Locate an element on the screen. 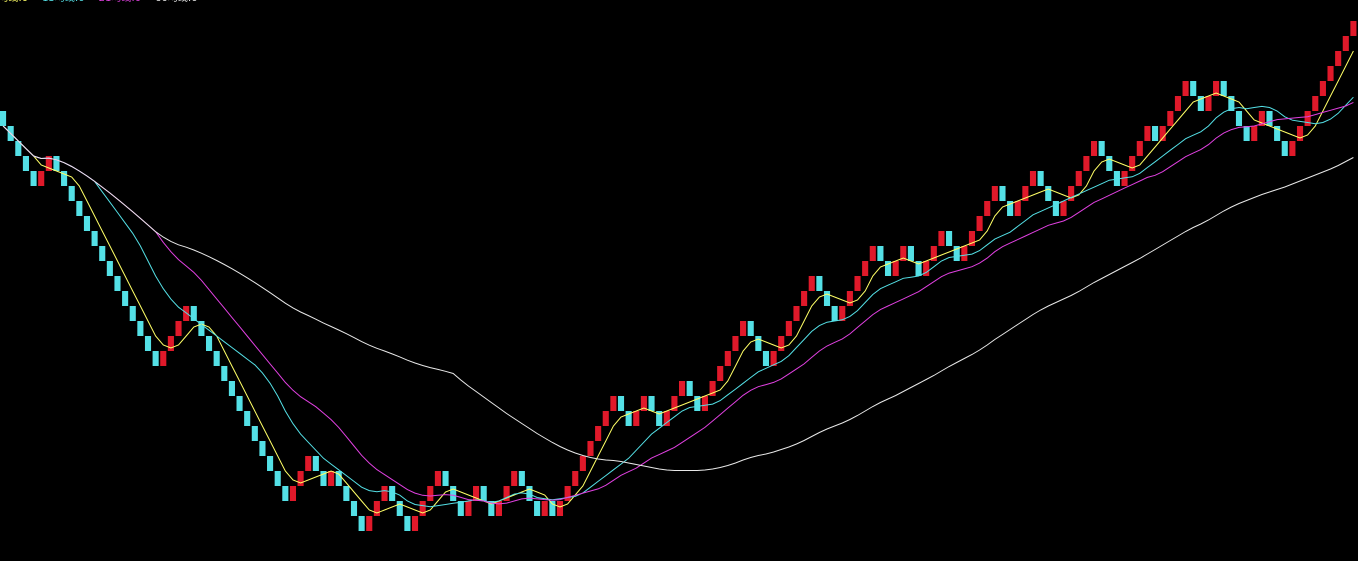 The image size is (1358, 561). legend-entry: 60均线:0 is located at coordinates (176, 2).